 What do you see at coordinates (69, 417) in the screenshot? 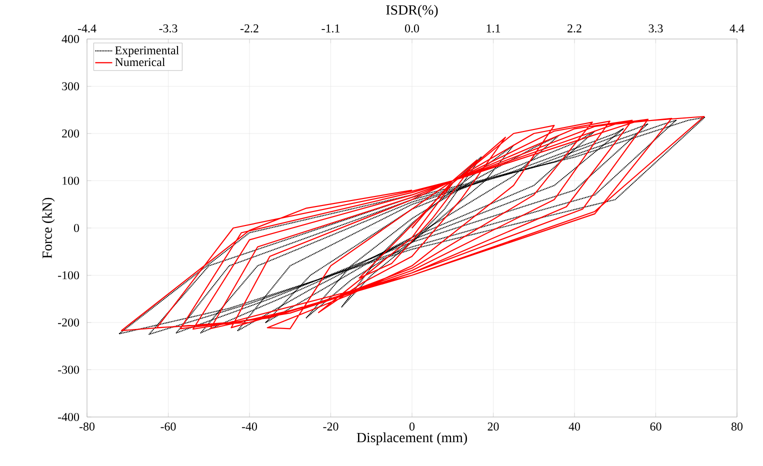
I see `y-tick-label: -400` at bounding box center [69, 417].